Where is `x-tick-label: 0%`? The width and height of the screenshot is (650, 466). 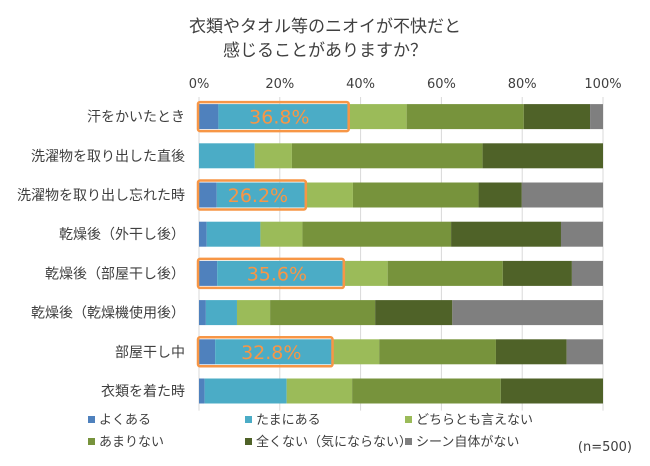 x-tick-label: 0% is located at coordinates (199, 84).